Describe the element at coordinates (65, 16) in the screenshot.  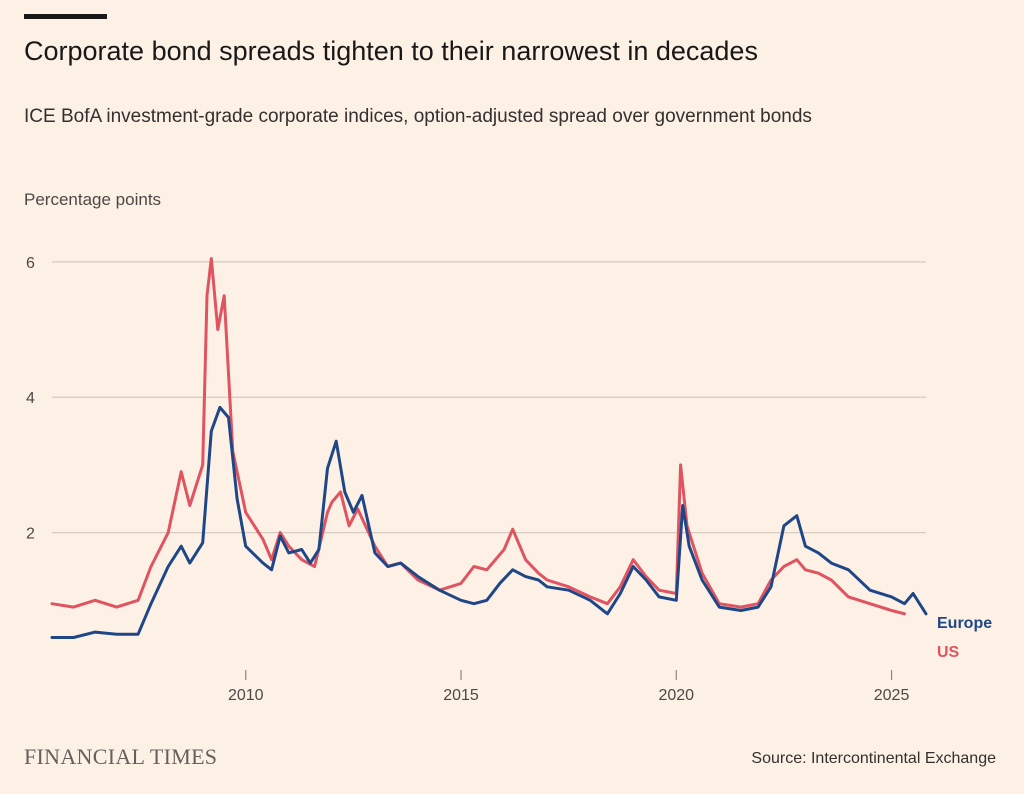
I see `top-accent-bar` at that location.